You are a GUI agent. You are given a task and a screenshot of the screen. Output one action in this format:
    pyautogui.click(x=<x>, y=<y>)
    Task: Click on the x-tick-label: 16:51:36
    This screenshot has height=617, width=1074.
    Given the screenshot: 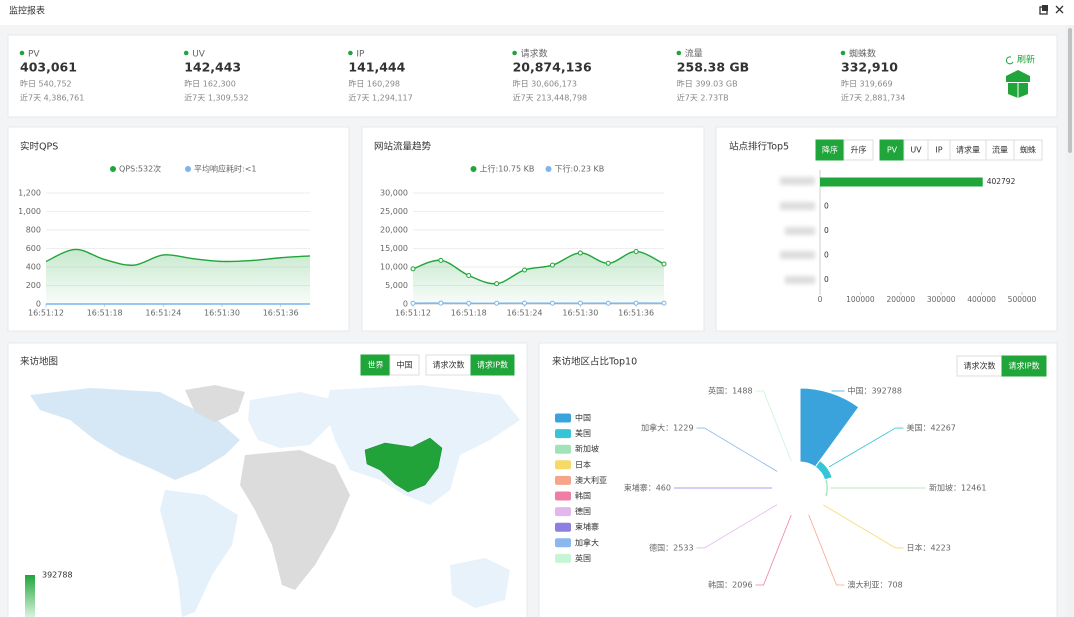 What is the action you would take?
    pyautogui.click(x=636, y=313)
    